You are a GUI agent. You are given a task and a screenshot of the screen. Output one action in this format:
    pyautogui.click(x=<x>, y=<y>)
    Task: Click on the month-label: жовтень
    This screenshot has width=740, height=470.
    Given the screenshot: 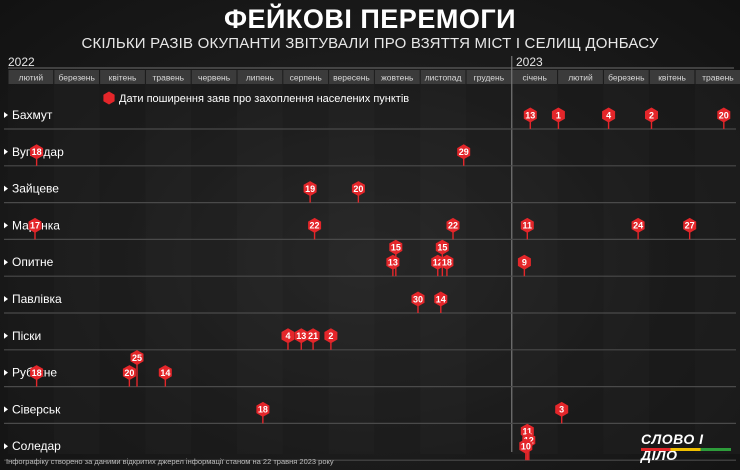 What is the action you would take?
    pyautogui.click(x=397, y=78)
    